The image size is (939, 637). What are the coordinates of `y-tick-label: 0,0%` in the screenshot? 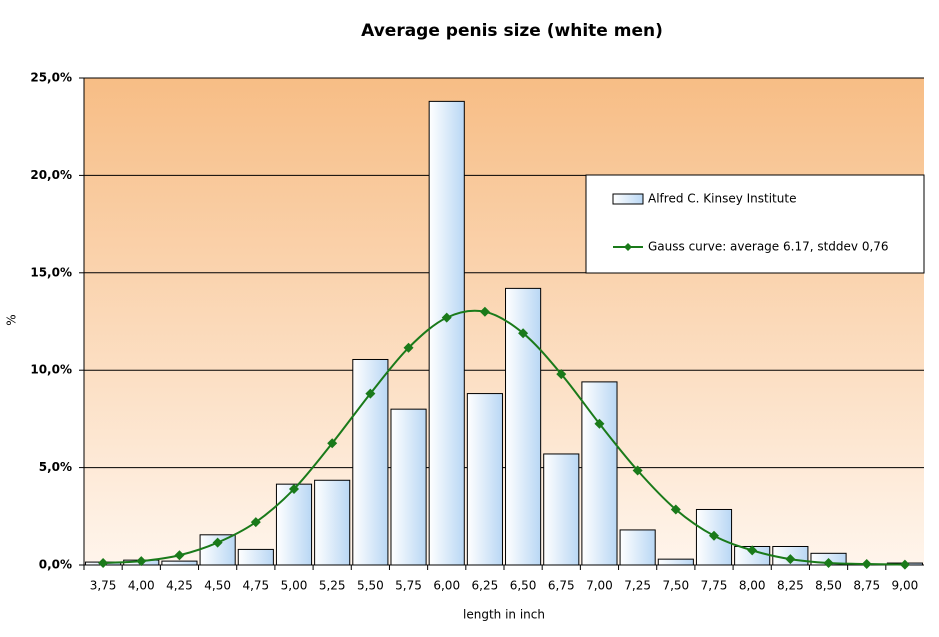 It's located at (55, 565).